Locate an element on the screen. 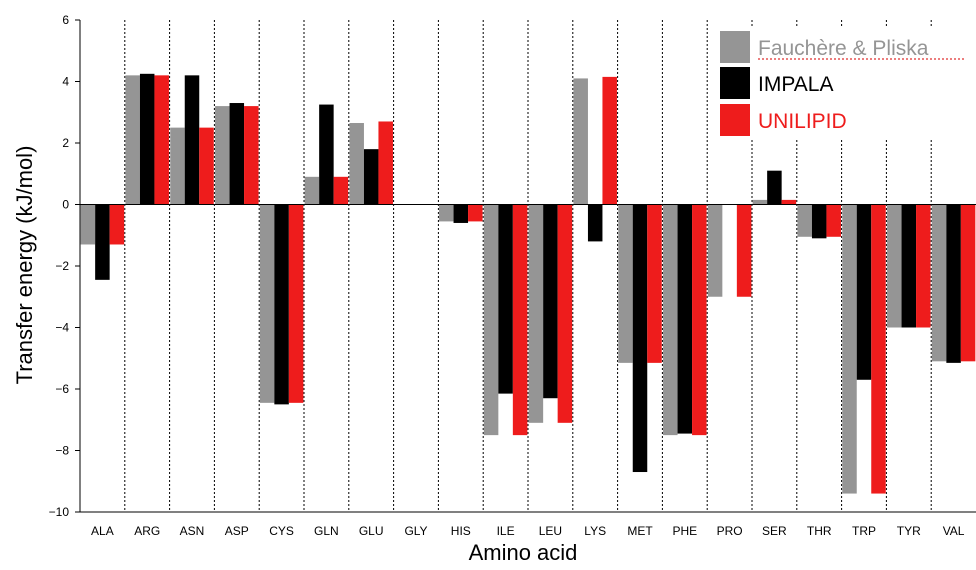 This screenshot has height=570, width=976. bar-unilipid-ser is located at coordinates (789, 202).